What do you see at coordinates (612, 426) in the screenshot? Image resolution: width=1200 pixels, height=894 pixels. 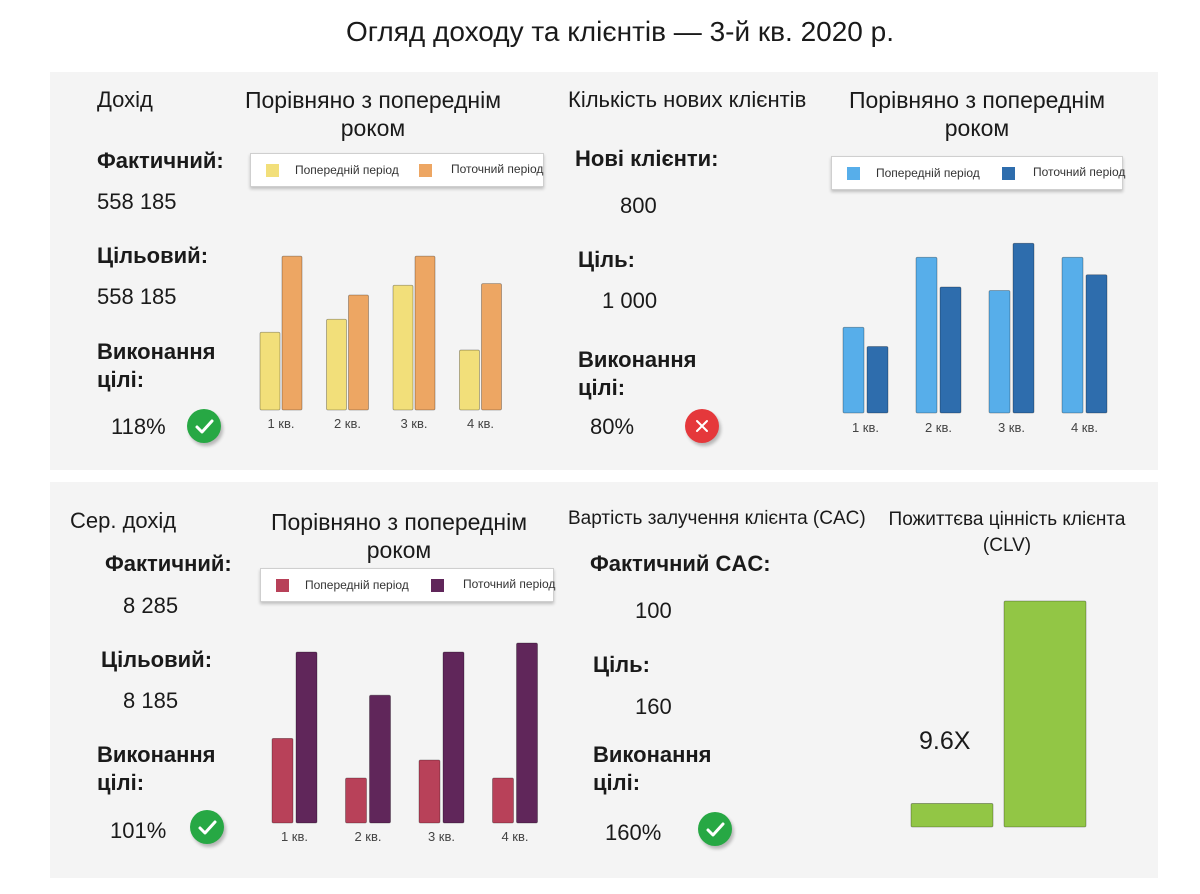 I see `new-clients-completion-value: 80%` at bounding box center [612, 426].